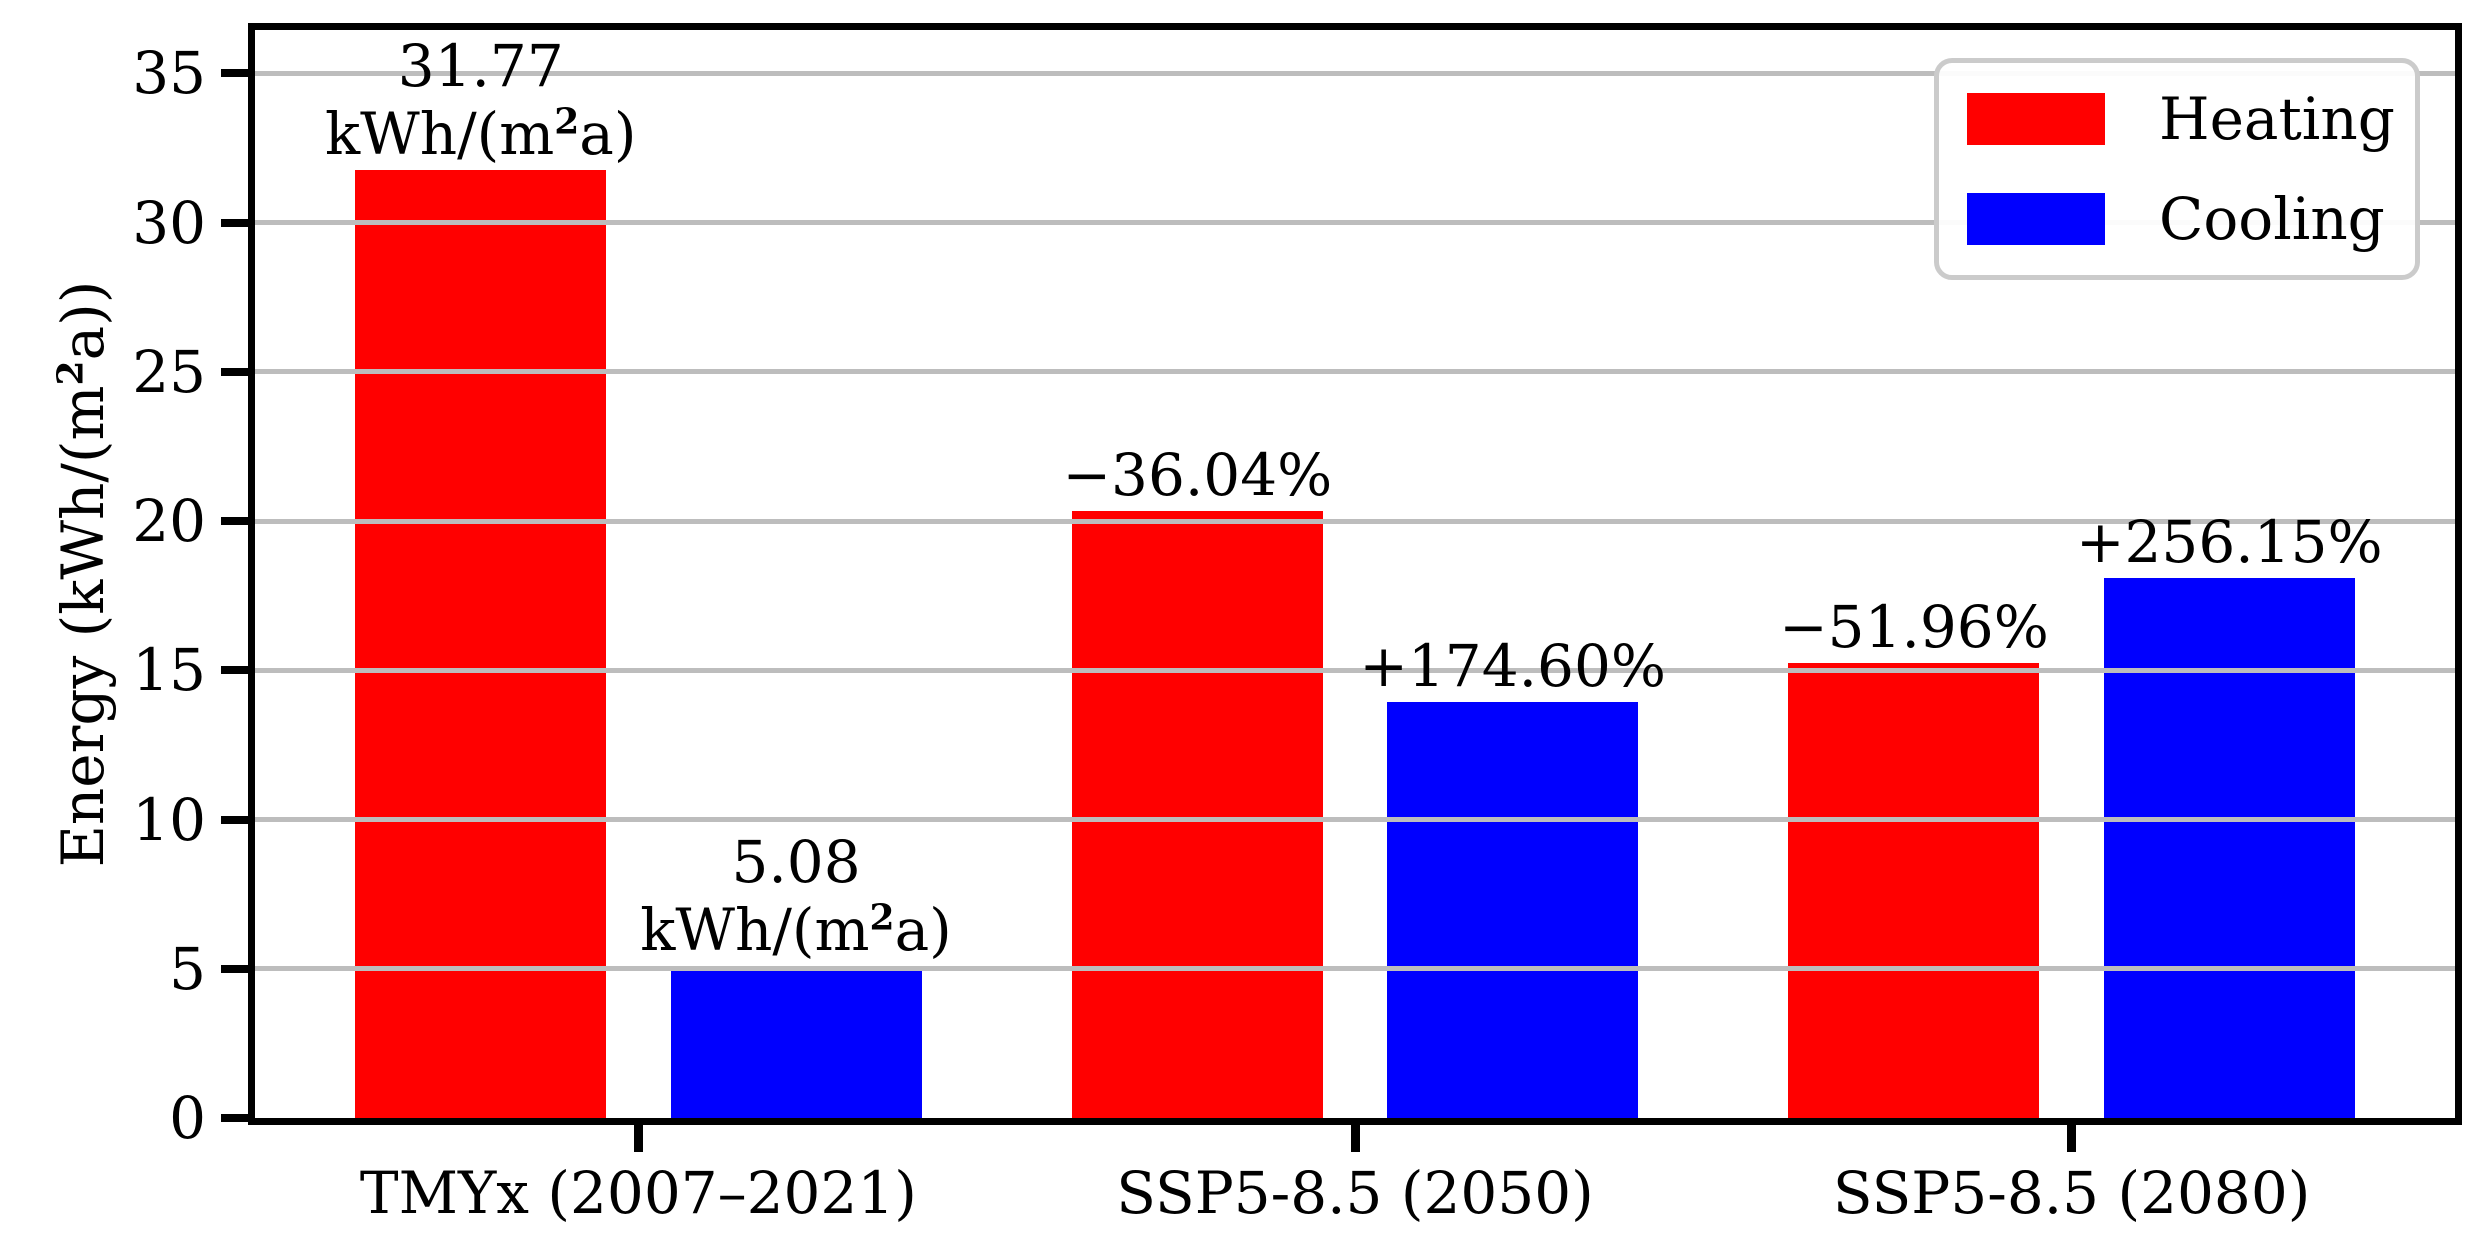 This screenshot has height=1260, width=2477. I want to click on x-tick-label-1: SSP5-8.5 (2050), so click(1355, 1193).